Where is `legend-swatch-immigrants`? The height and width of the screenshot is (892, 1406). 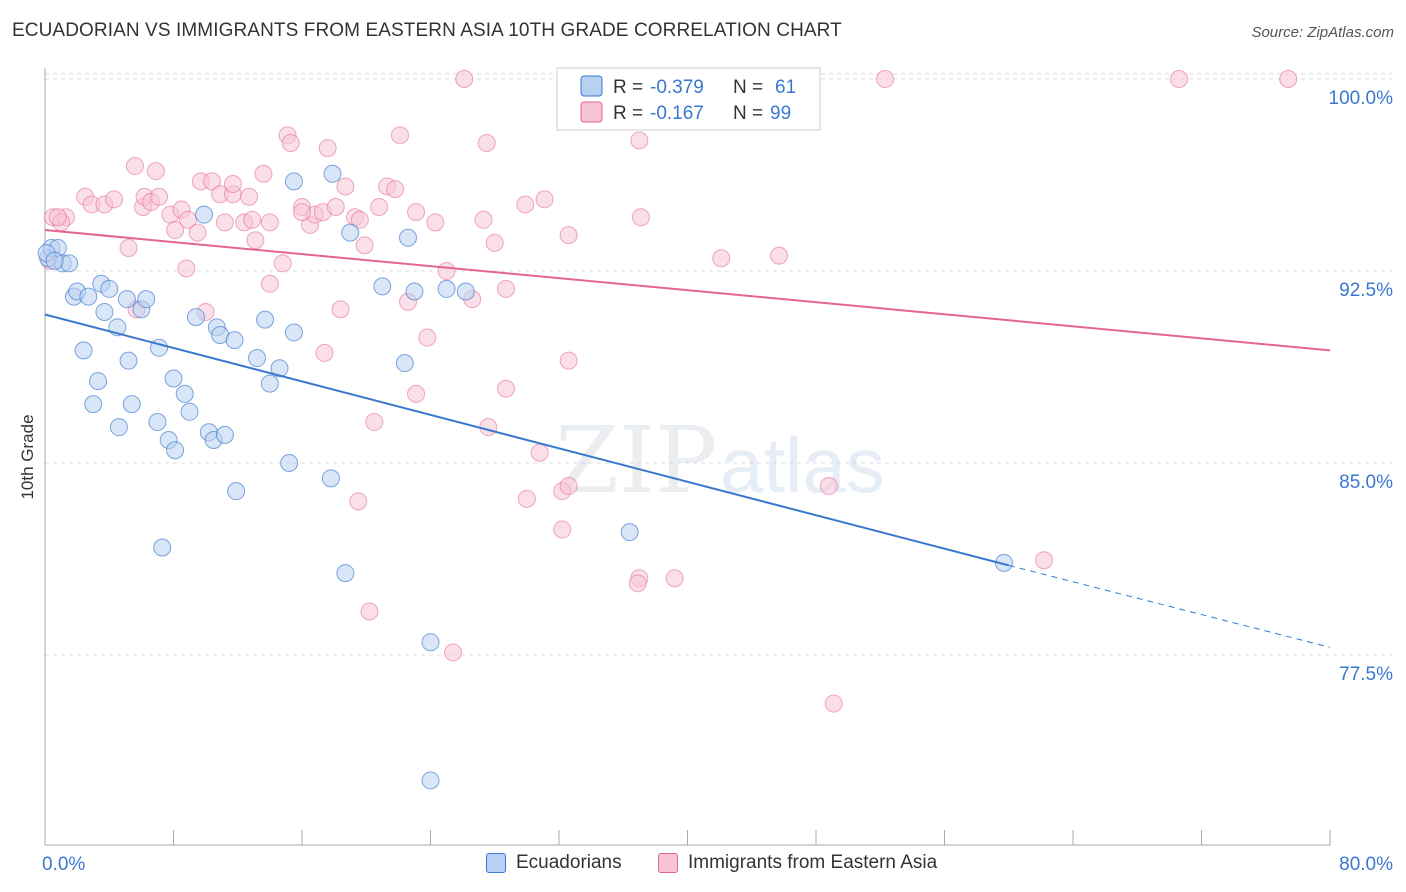 legend-swatch-immigrants is located at coordinates (668, 863).